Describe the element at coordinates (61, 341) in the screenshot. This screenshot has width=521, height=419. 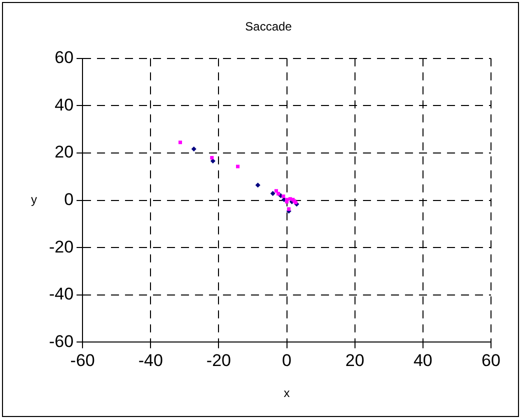
I see `y-tick-label: -60` at that location.